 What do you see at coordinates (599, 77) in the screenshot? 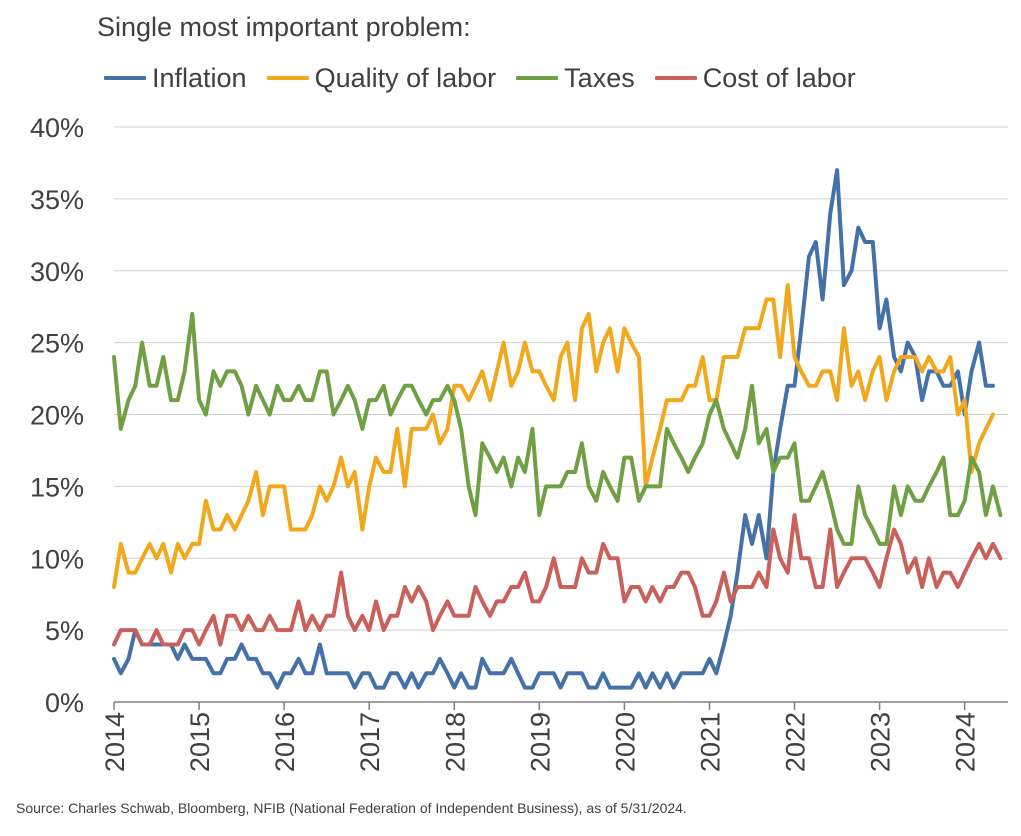
I see `legend-label-taxes: Taxes` at bounding box center [599, 77].